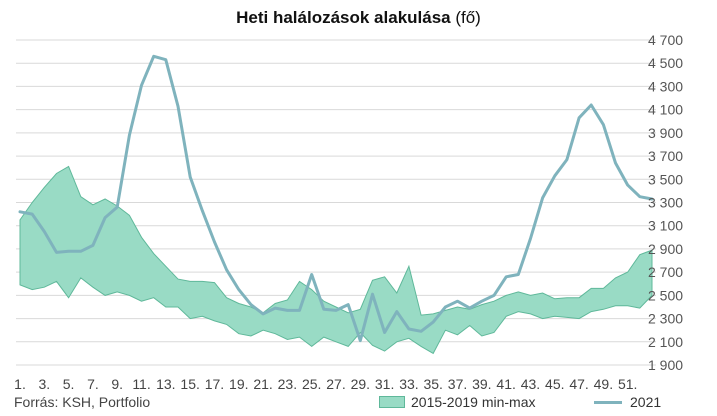 This screenshot has height=416, width=717. Describe the element at coordinates (44, 384) in the screenshot. I see `x-tick-label: 3.` at that location.